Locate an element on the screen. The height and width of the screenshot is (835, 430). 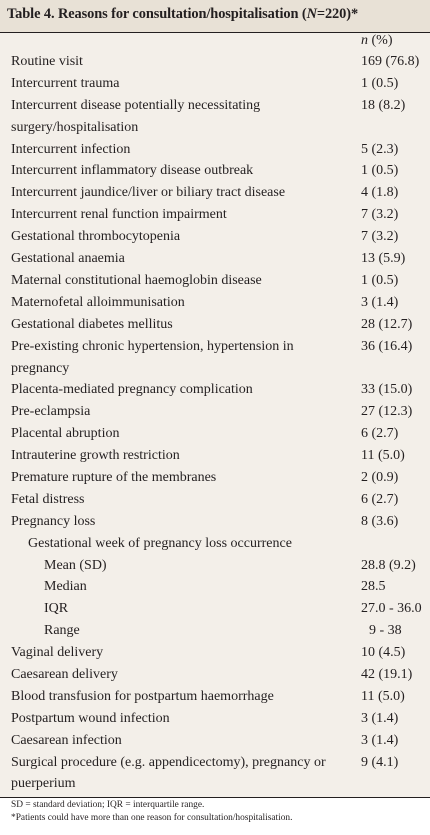
row-label: Routine visit is located at coordinates (47, 61).